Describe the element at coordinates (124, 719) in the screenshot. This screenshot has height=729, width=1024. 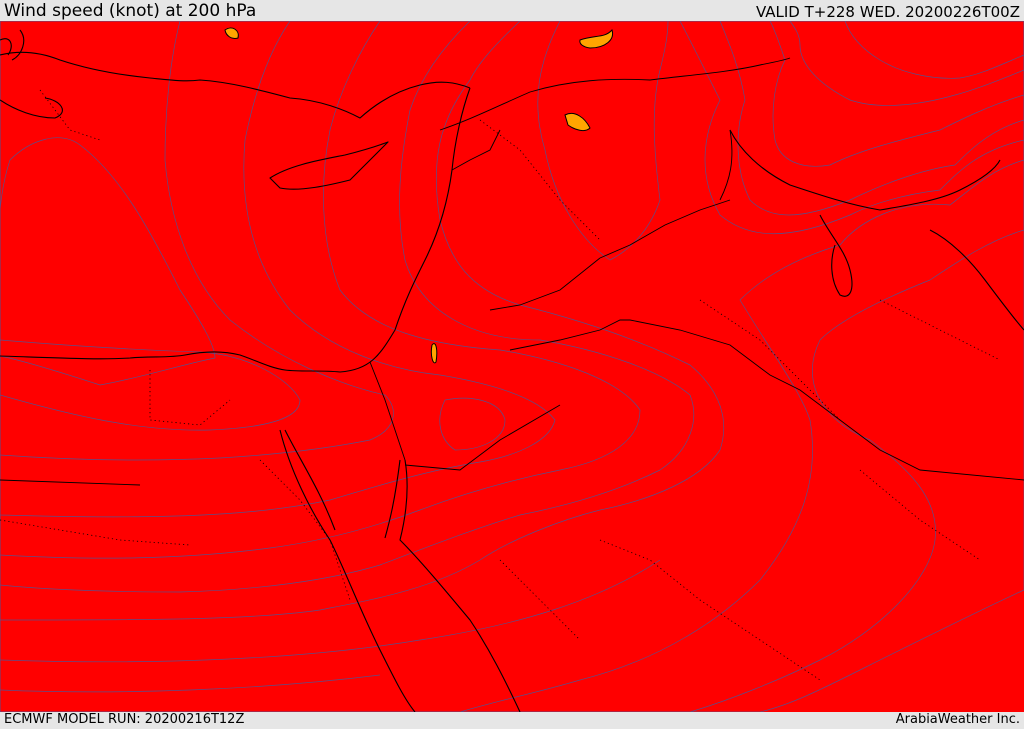
I see `model-run: ECMWF MODEL RUN: 20200216T12Z` at that location.